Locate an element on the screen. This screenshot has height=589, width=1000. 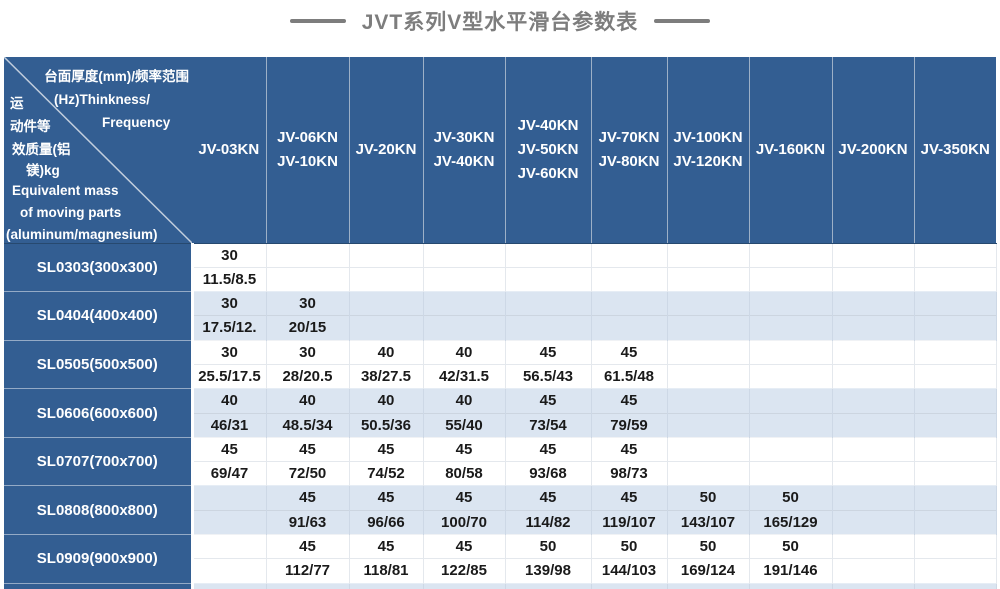
diagonal-divider-line is located at coordinates (98, 149).